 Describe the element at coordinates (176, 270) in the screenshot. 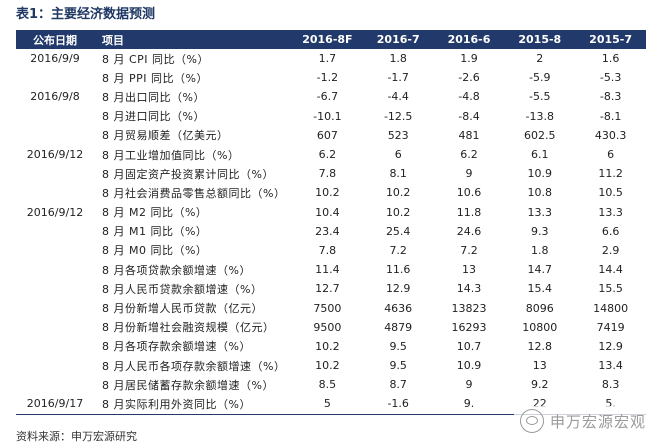

I see `cell-item: 8 月各项贷款余额增速（%）` at that location.